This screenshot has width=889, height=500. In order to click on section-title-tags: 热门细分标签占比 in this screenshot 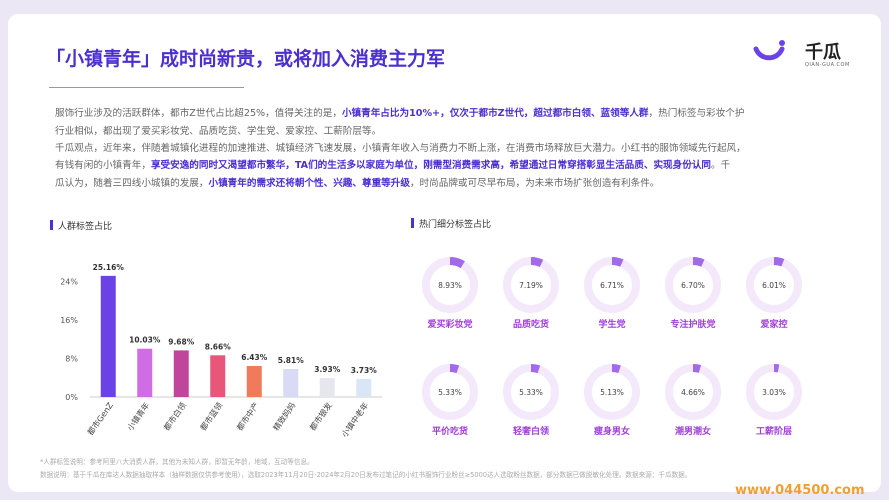, I will do `click(451, 223)`.